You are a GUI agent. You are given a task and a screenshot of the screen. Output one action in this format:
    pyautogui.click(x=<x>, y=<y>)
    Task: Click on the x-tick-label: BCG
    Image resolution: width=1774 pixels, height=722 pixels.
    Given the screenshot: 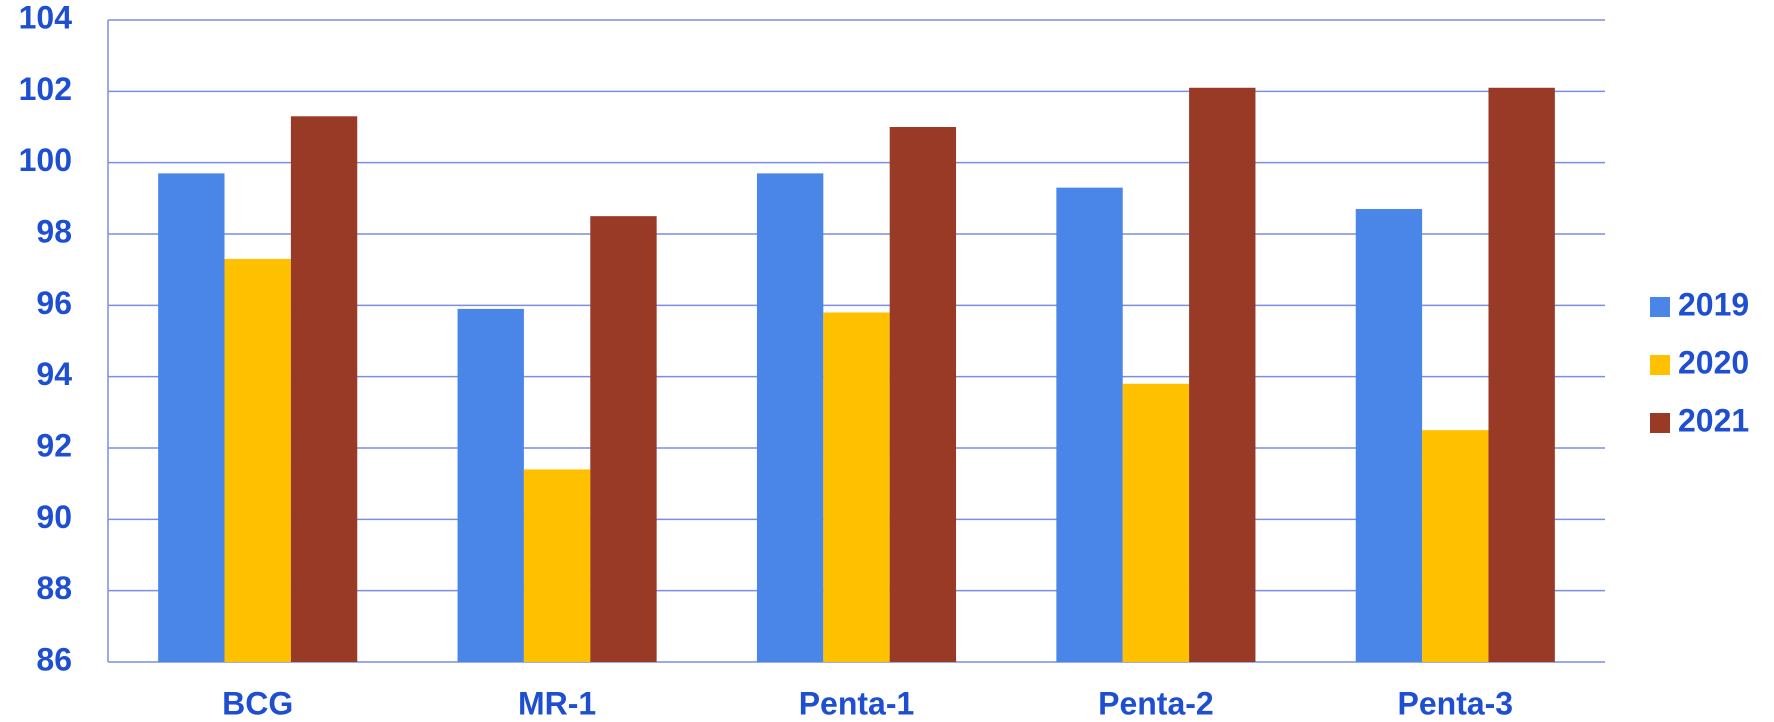 What is the action you would take?
    pyautogui.click(x=257, y=703)
    